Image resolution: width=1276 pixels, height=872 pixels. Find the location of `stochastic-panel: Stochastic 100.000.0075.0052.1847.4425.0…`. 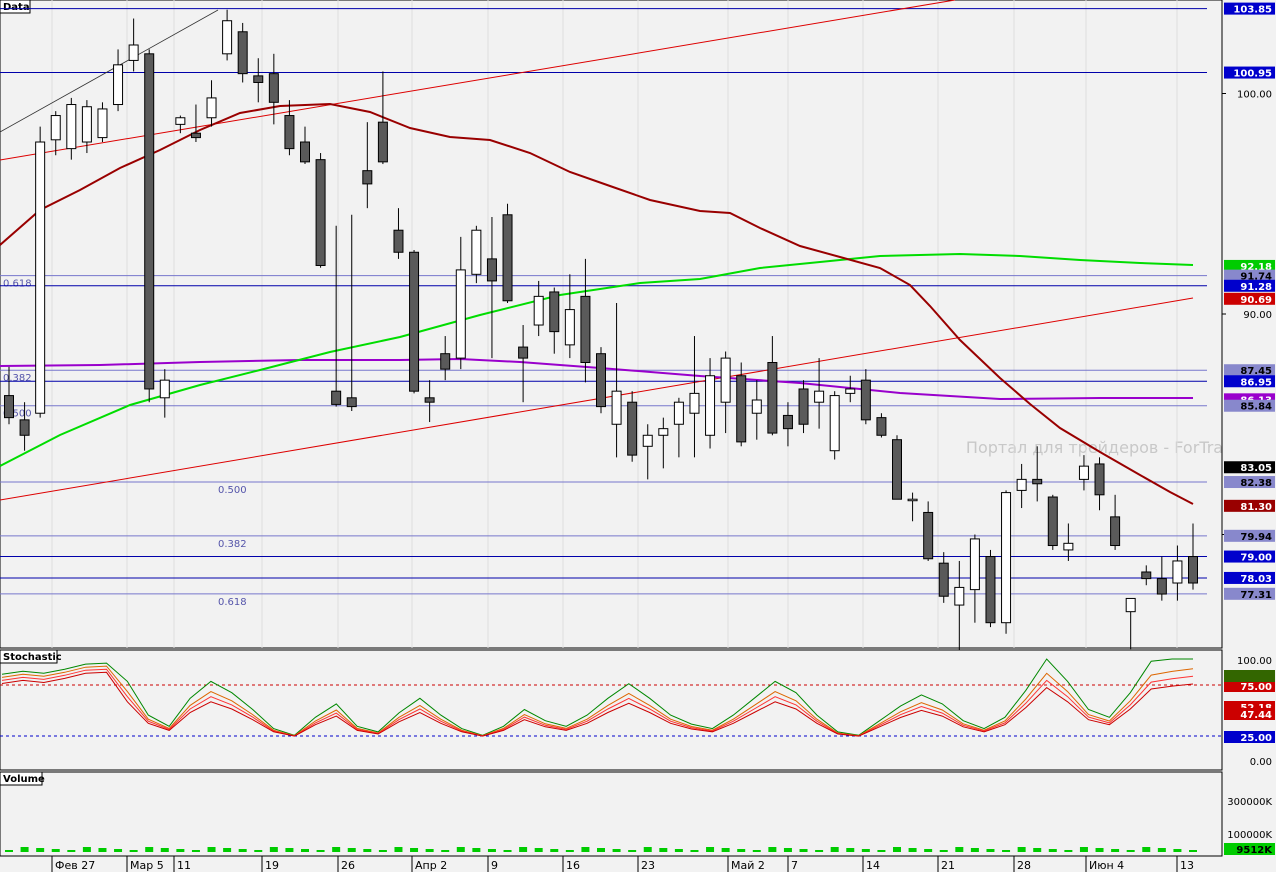

stochastic-panel: Stochastic 100.000.0075.0052.1847.4425.0… is located at coordinates (637, 710).